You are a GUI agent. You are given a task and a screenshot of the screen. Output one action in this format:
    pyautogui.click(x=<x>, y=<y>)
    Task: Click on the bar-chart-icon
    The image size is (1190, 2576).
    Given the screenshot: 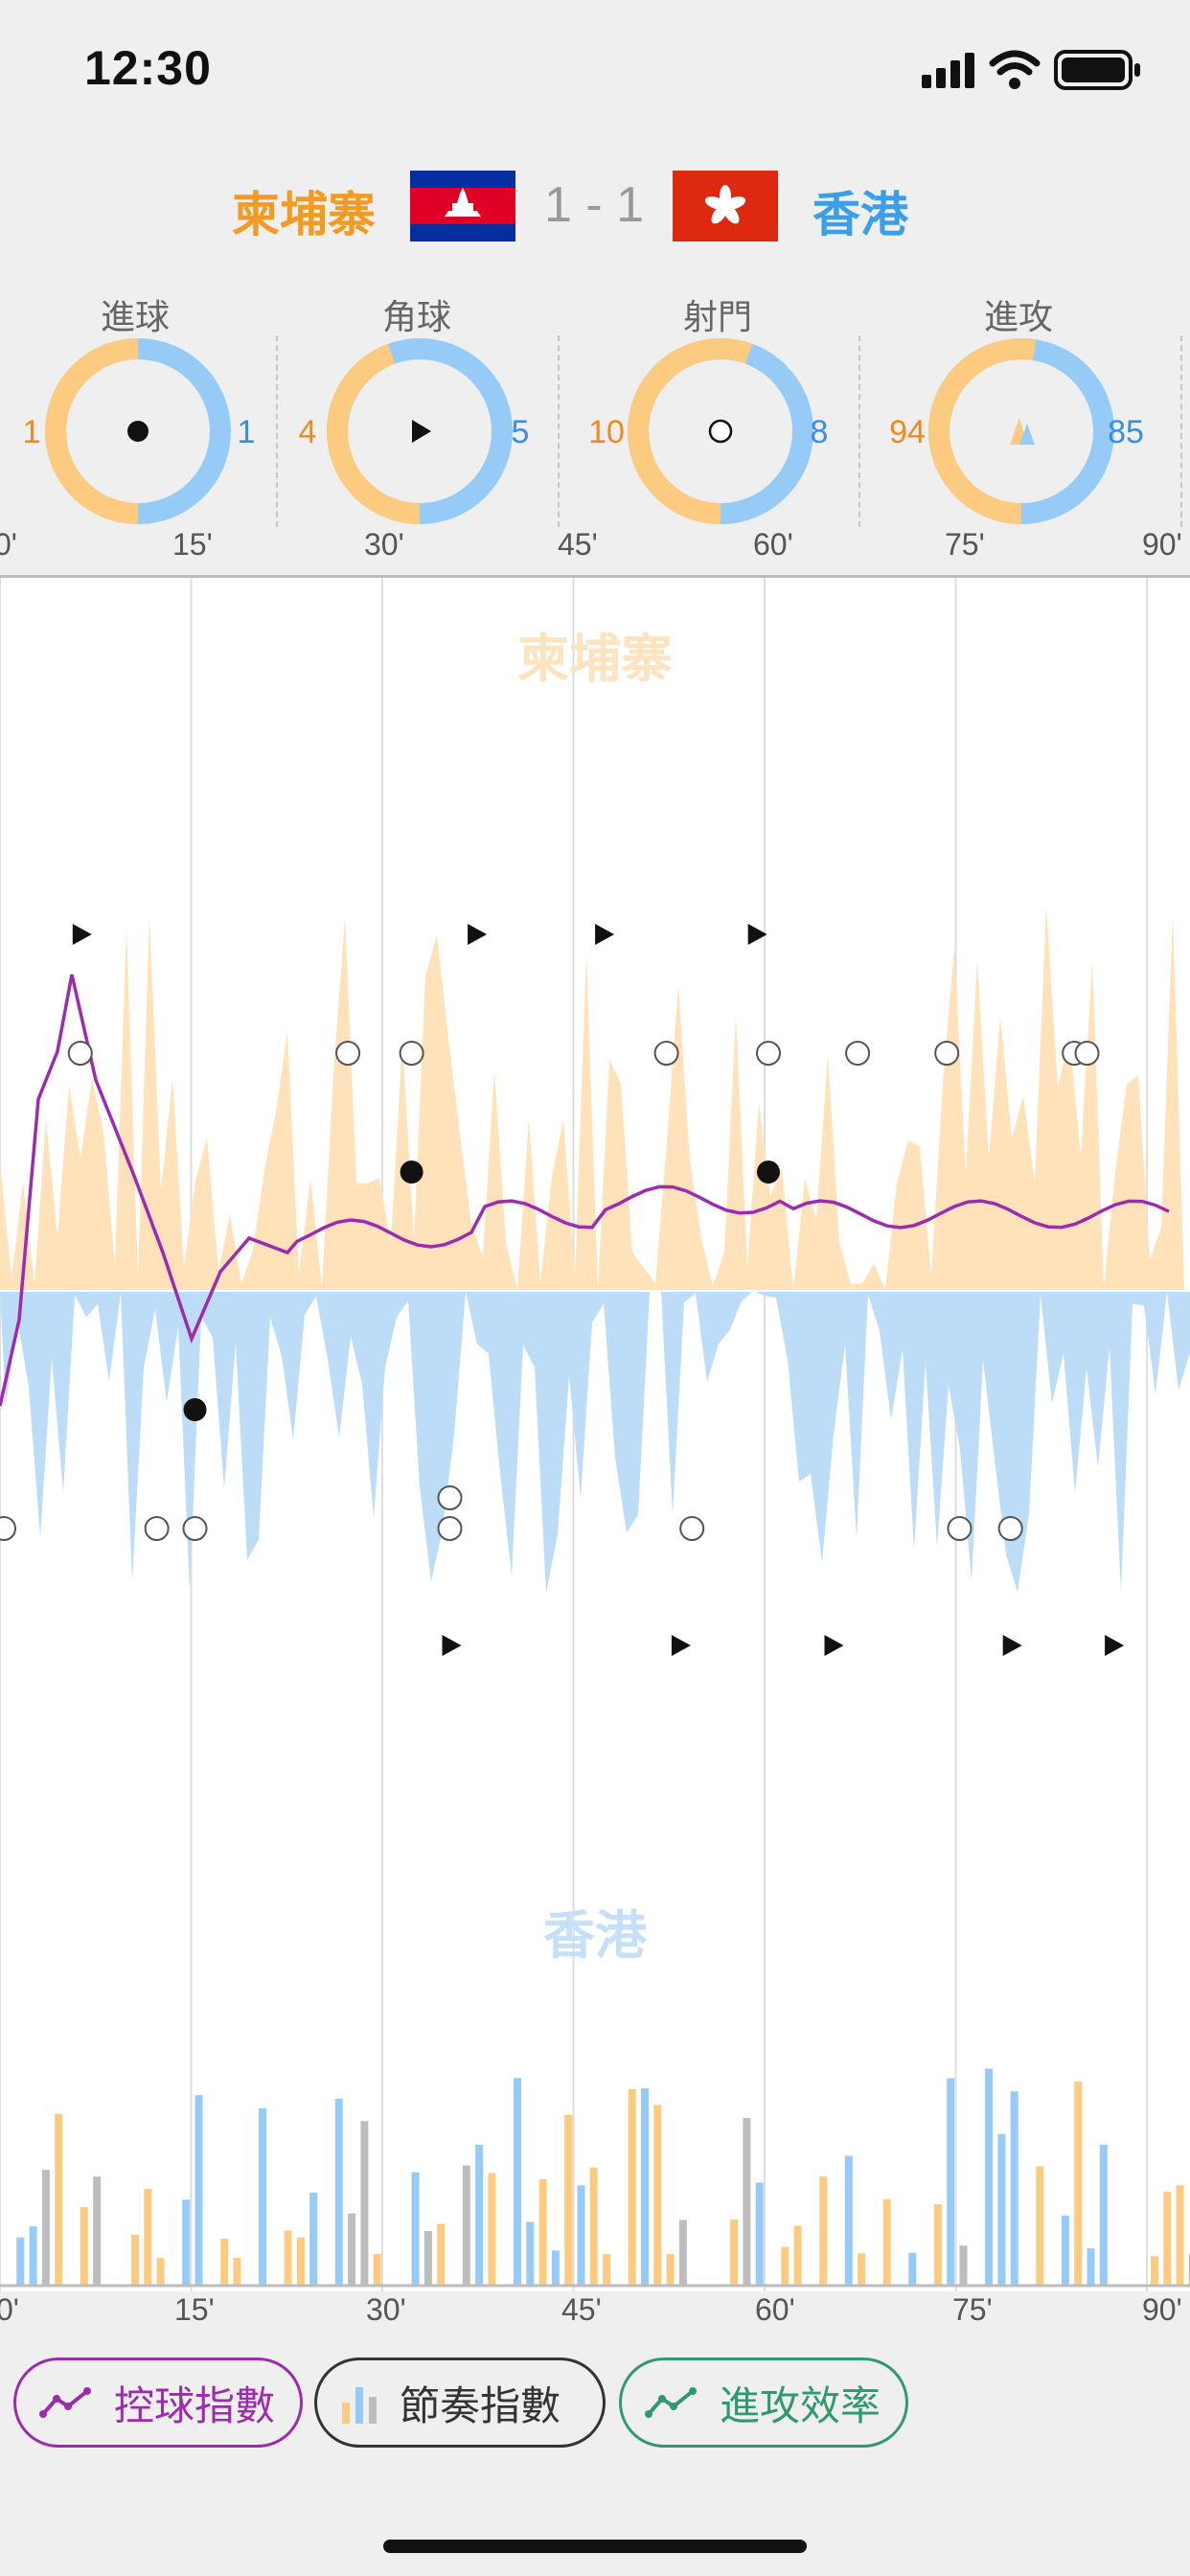 What is the action you would take?
    pyautogui.click(x=359, y=2405)
    